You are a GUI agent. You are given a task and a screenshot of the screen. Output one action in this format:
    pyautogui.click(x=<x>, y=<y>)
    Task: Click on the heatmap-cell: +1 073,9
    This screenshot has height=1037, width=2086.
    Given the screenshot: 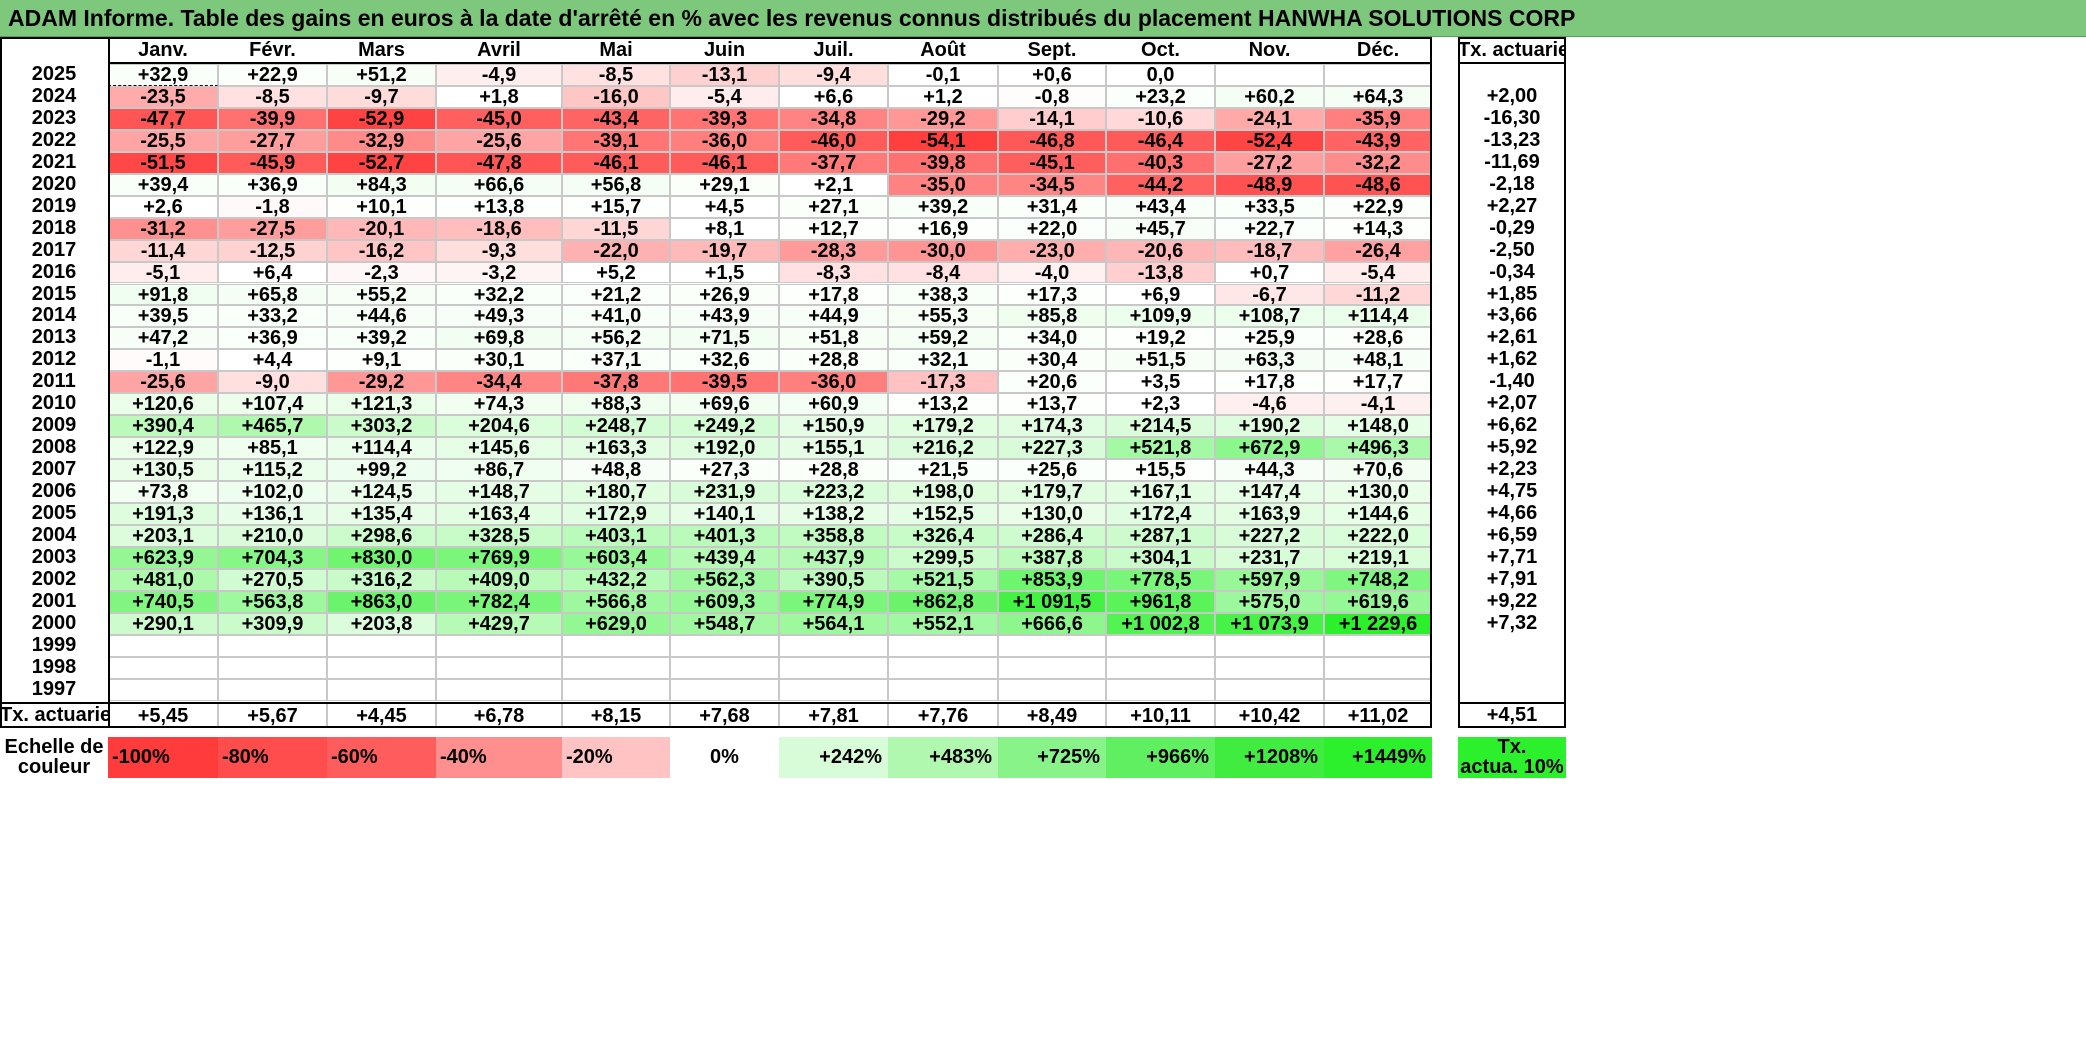 What is the action you would take?
    pyautogui.click(x=1269, y=623)
    